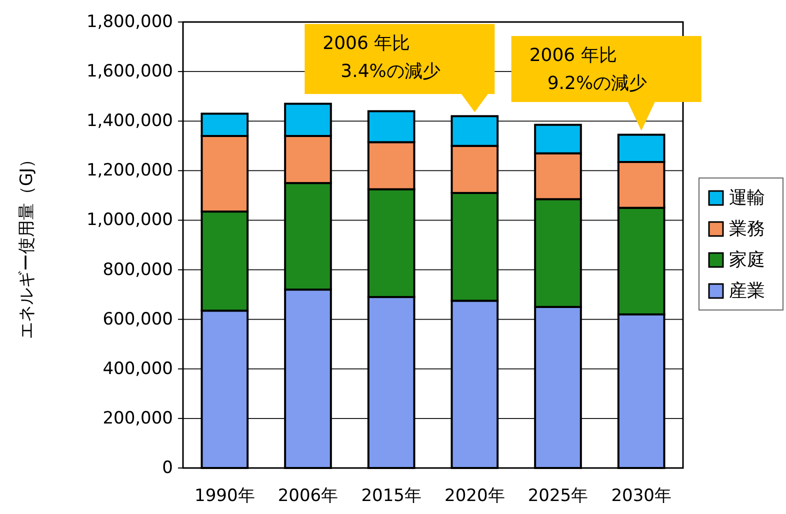 The height and width of the screenshot is (514, 786). I want to click on x-tick-label: 2030年, so click(641, 496).